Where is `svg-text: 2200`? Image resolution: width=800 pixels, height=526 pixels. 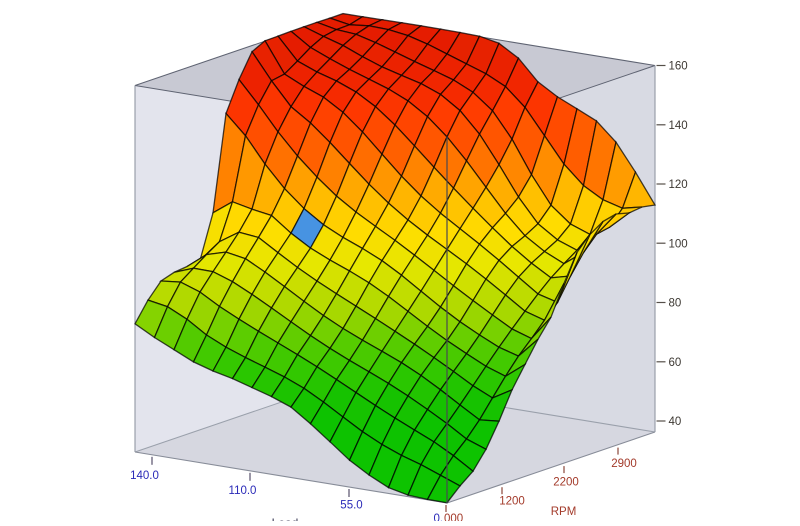
svg-text: 2200 is located at coordinates (566, 483).